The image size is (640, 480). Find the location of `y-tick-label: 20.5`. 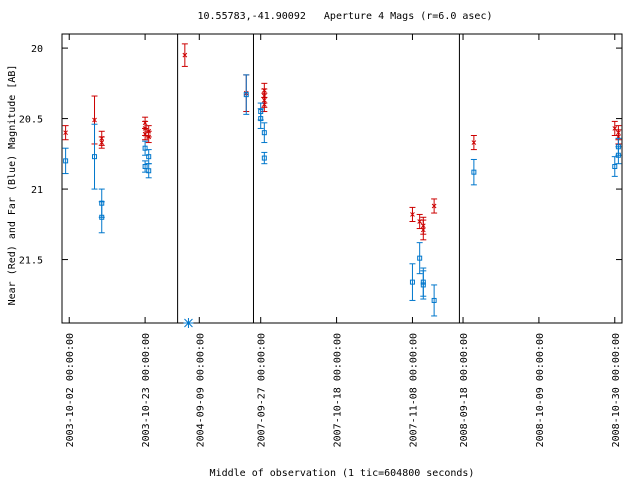

y-tick-label: 20.5 is located at coordinates (31, 120).